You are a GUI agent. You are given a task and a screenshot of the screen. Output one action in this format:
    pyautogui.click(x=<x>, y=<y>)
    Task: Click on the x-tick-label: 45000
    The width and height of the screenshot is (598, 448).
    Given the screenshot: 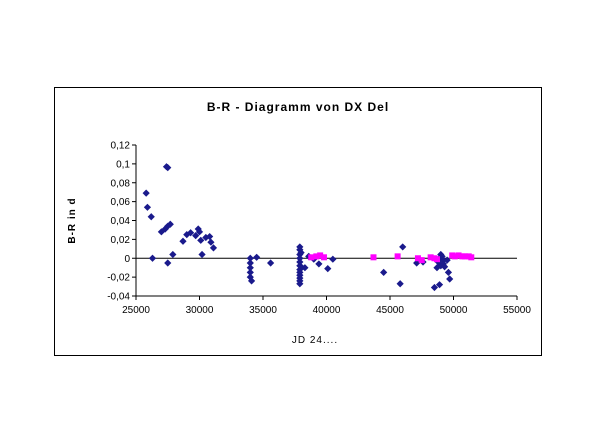 What is the action you would take?
    pyautogui.click(x=390, y=310)
    